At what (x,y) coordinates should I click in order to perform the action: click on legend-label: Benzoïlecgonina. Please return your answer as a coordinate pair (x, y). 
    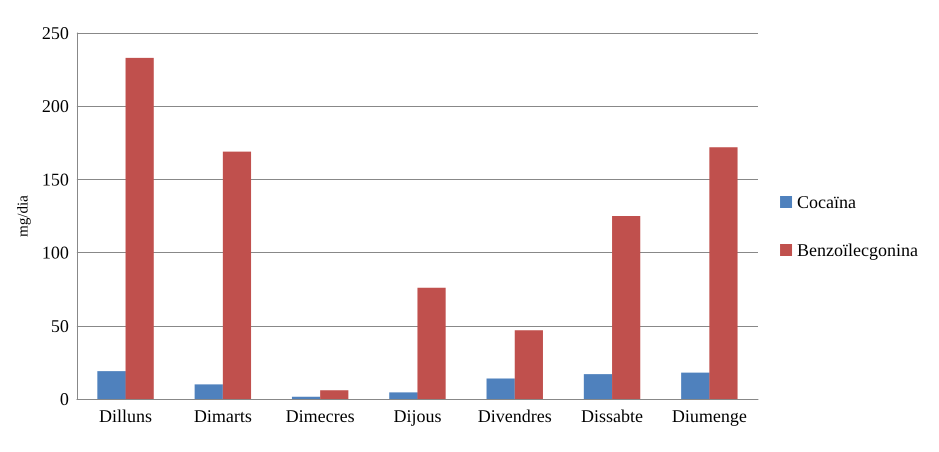
    Looking at the image, I should click on (857, 250).